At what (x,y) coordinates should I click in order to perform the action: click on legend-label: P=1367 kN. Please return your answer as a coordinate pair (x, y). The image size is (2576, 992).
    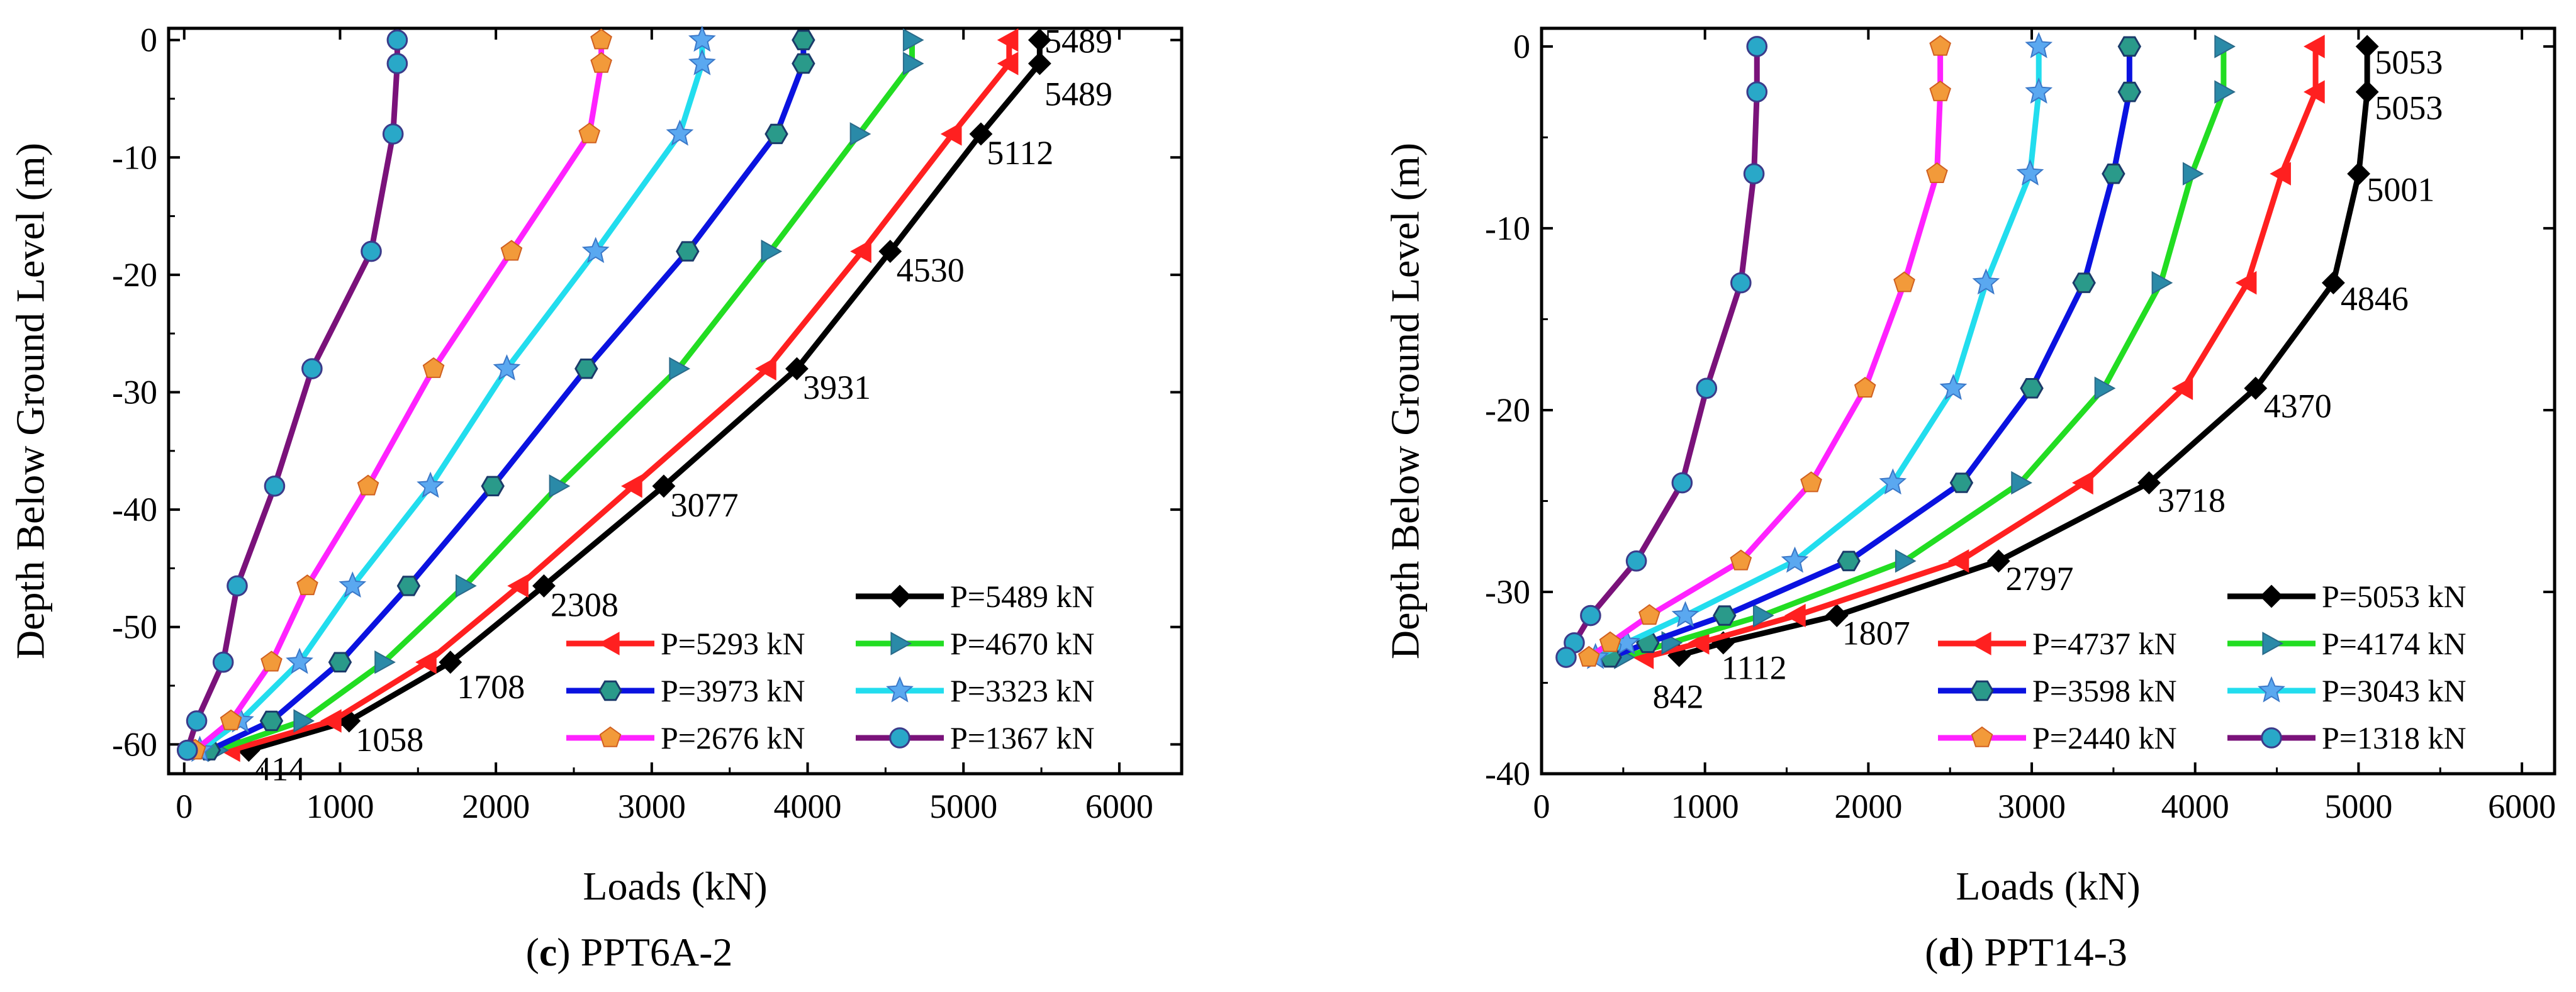
    Looking at the image, I should click on (1022, 737).